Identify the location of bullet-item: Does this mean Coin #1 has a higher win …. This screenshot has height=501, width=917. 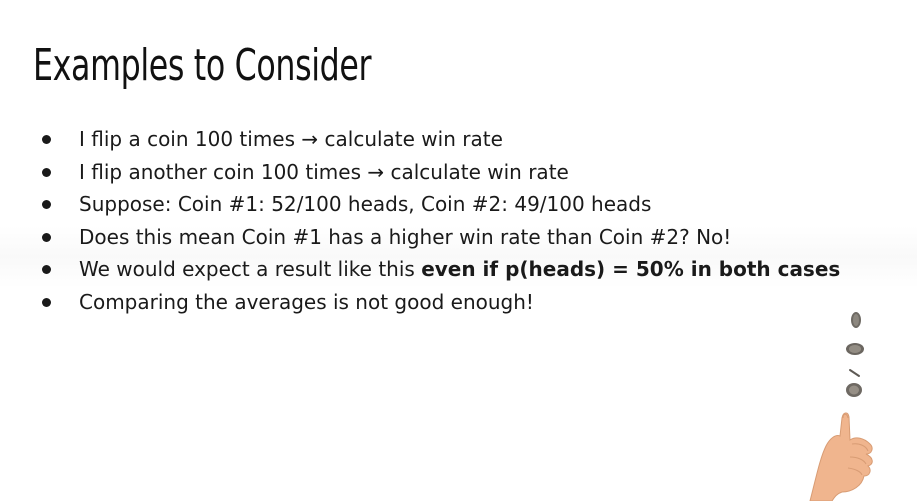
(439, 237).